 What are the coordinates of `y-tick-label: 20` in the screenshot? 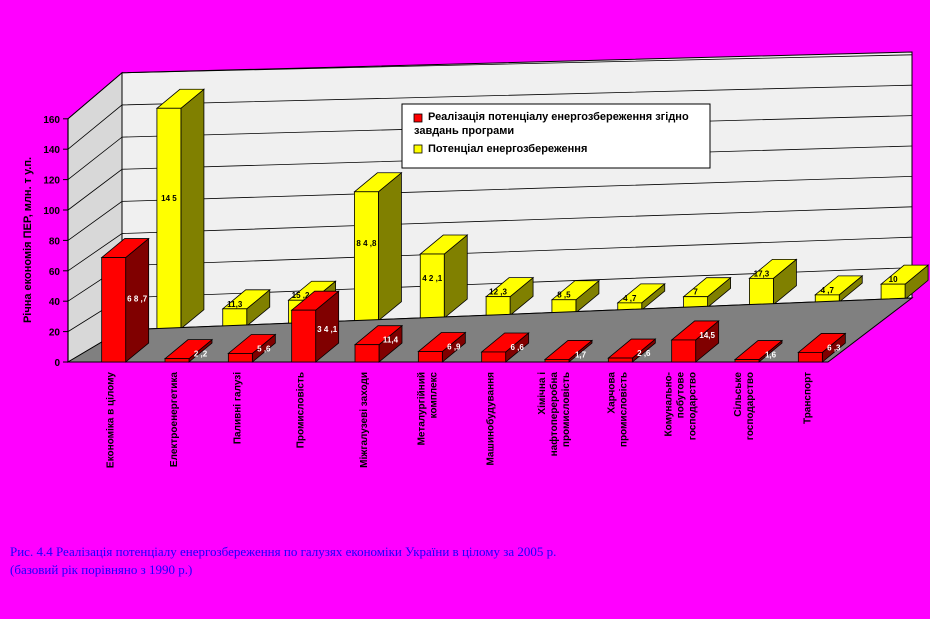 It's located at (55, 333).